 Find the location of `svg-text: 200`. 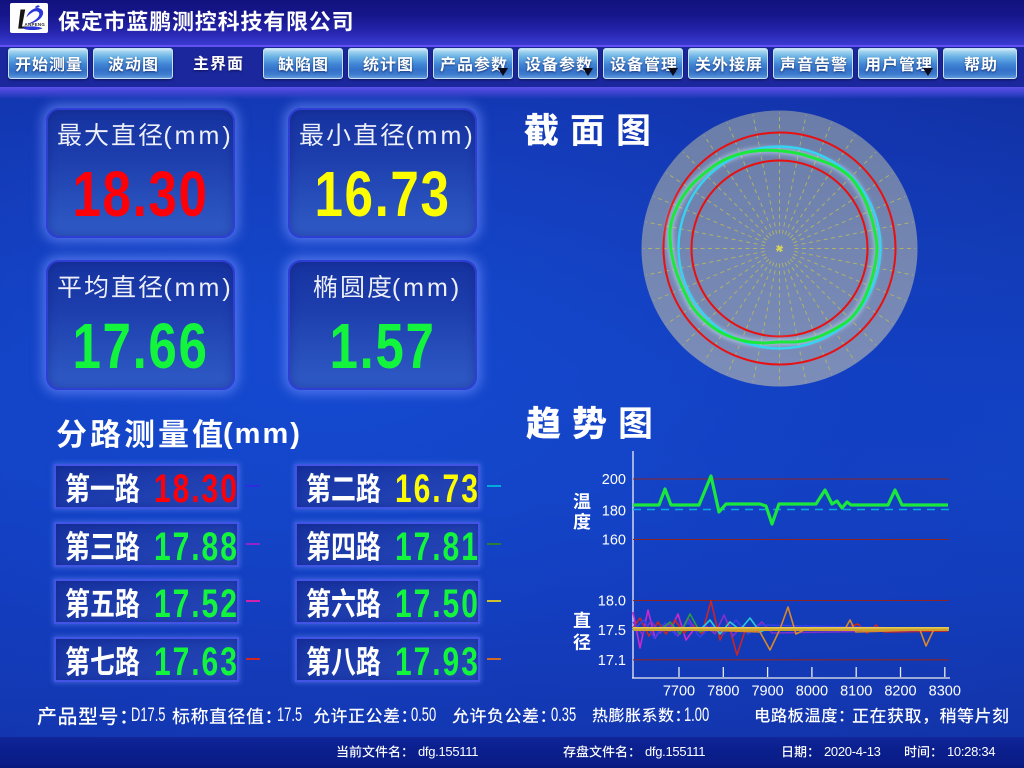

svg-text: 200 is located at coordinates (614, 480).